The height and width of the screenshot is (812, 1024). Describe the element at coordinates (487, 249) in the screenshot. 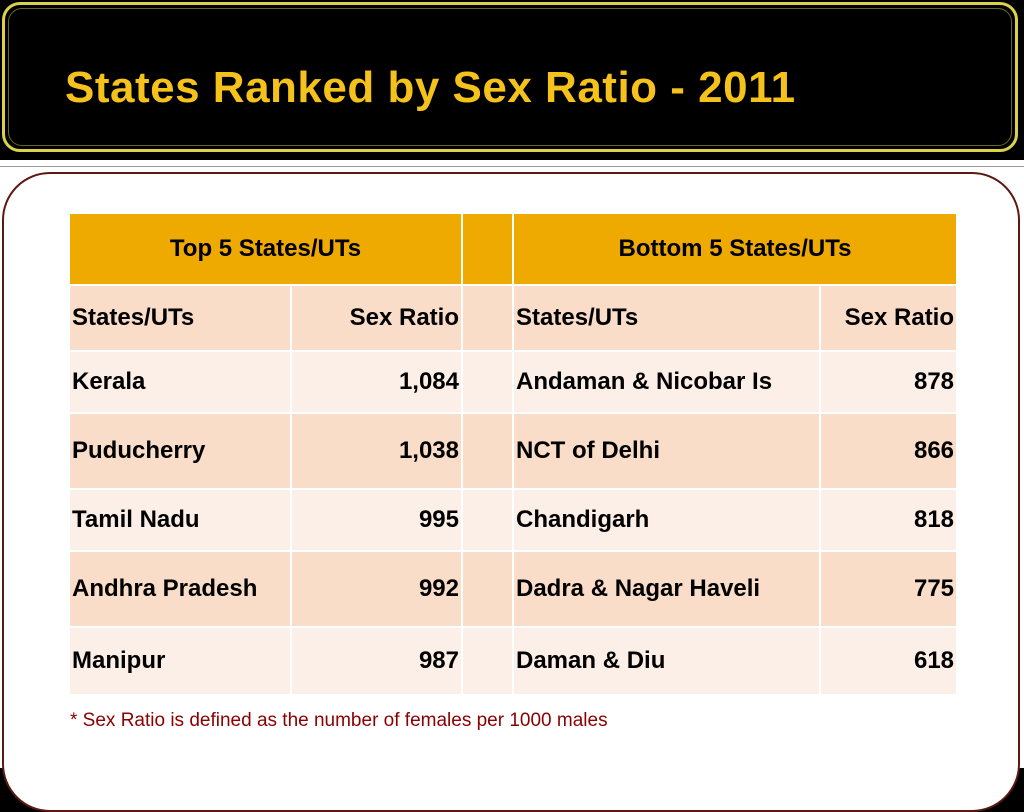

I see `spacer-header` at that location.